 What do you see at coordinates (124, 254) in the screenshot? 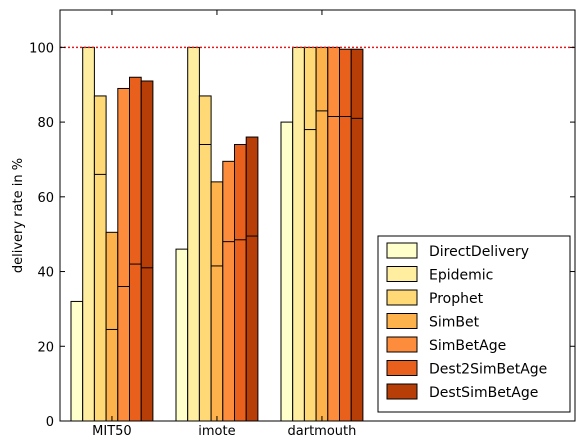
I see `bar-SimBetAge-MIT50` at bounding box center [124, 254].